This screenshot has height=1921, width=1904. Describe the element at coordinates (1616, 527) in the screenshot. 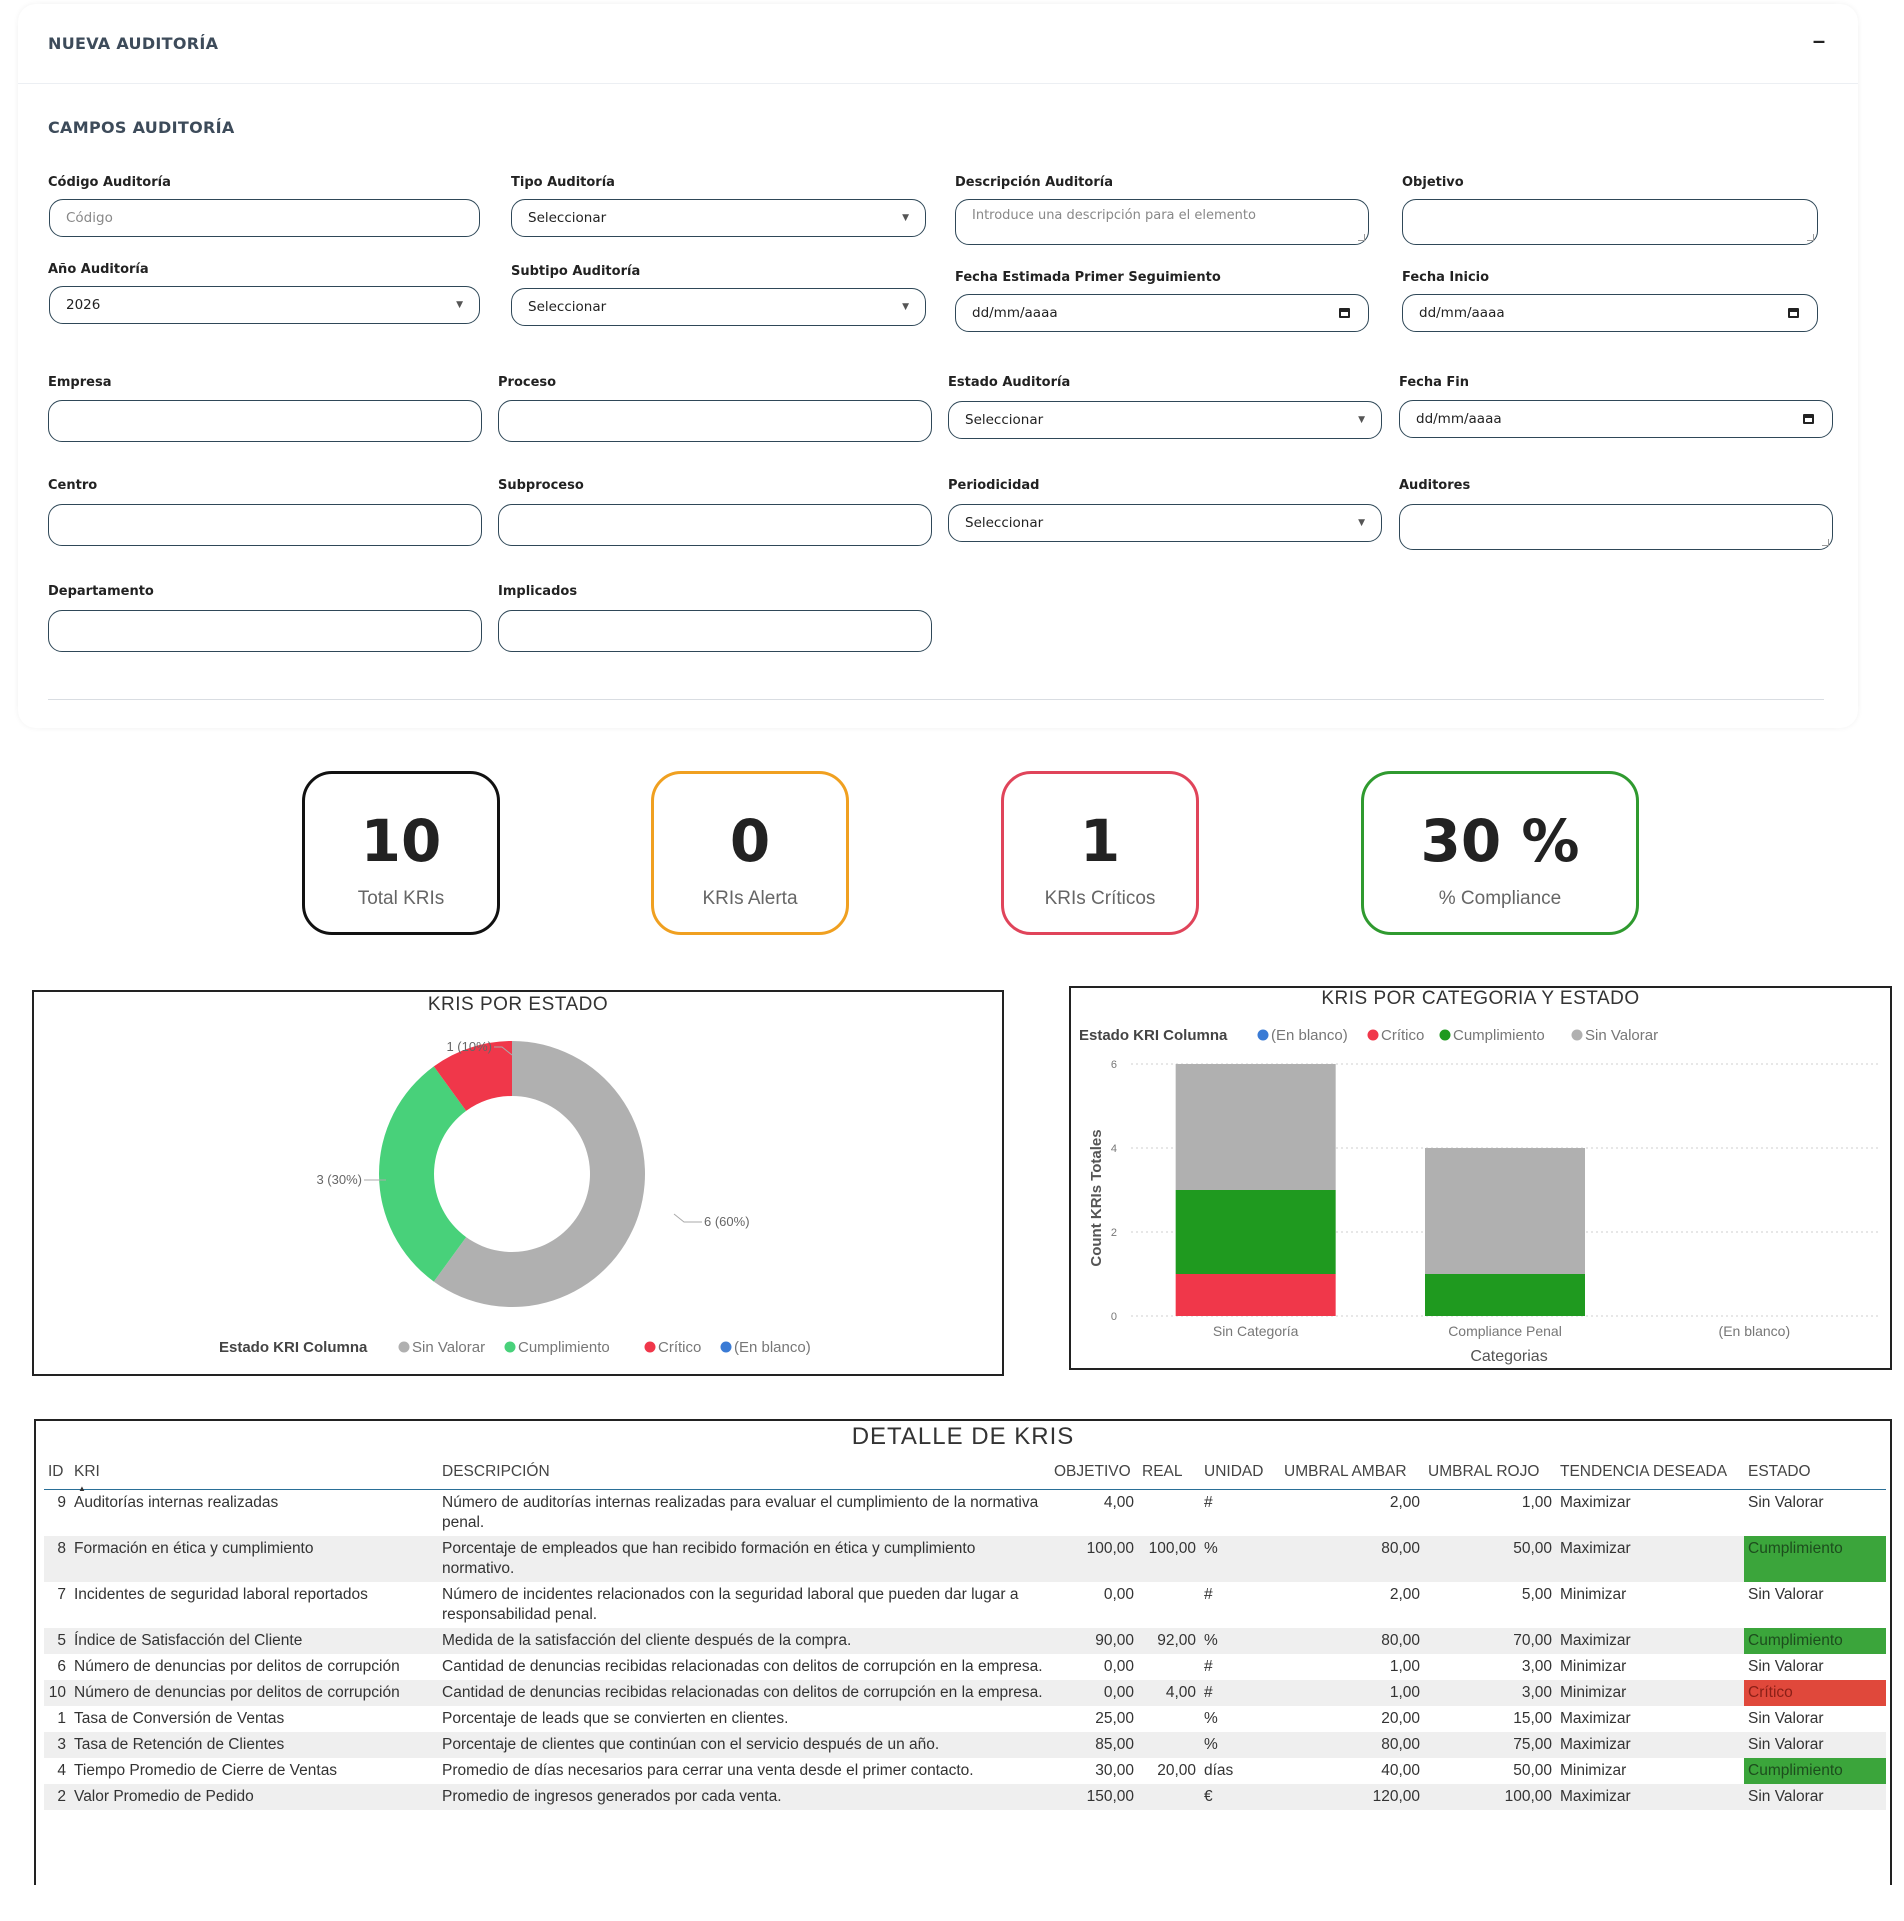

I see `auditores-textarea` at that location.